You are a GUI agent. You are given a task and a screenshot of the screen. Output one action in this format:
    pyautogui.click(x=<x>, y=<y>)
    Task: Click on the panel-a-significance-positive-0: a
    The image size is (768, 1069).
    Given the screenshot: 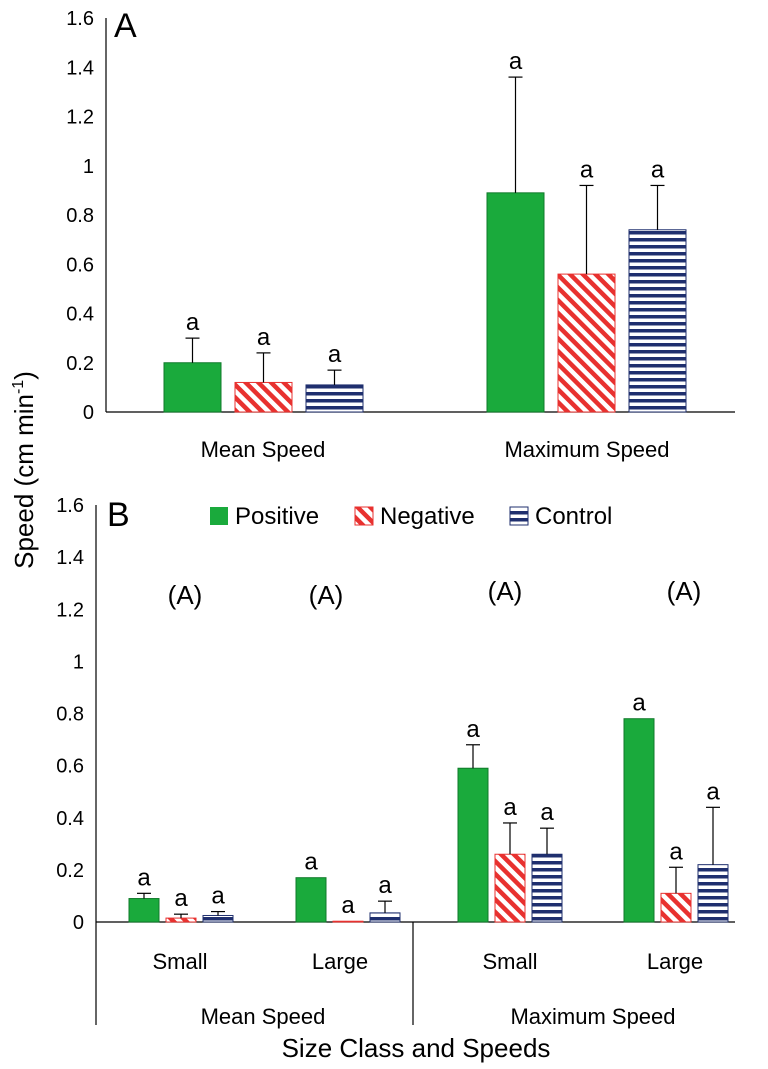 What is the action you would take?
    pyautogui.click(x=193, y=322)
    